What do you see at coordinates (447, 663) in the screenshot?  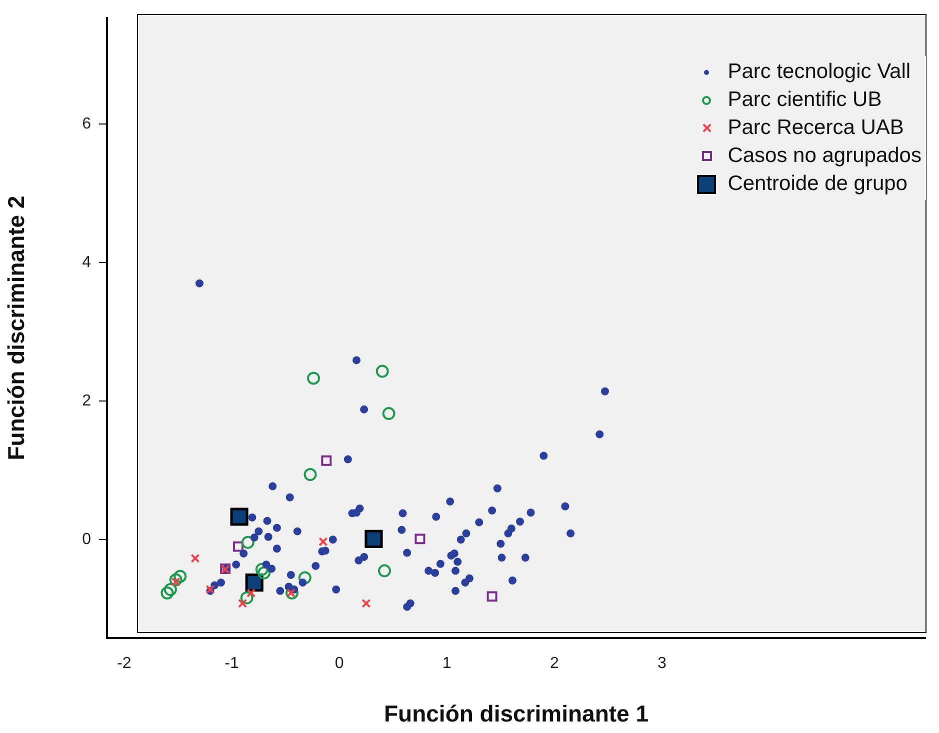 I see `x-tick-label: 1` at bounding box center [447, 663].